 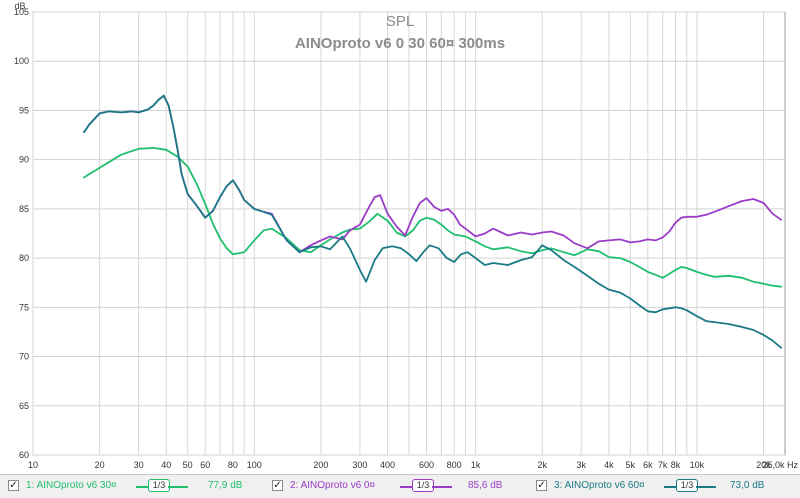 What do you see at coordinates (476, 465) in the screenshot?
I see `x-tick-label: 1k` at bounding box center [476, 465].